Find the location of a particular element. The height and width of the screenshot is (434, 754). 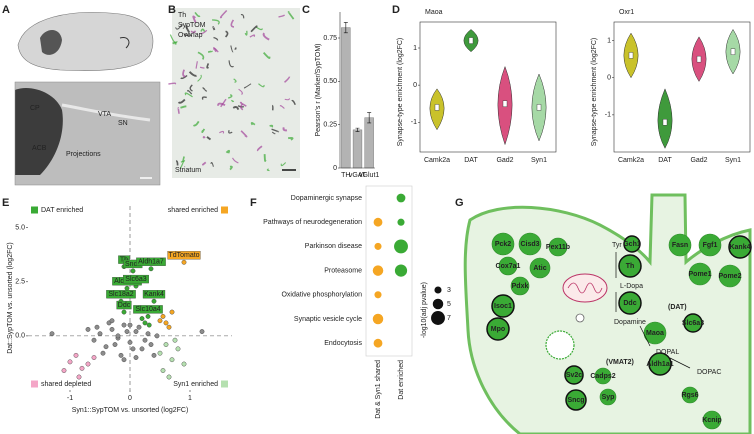

point-label: TdTomato is located at coordinates (183, 255).